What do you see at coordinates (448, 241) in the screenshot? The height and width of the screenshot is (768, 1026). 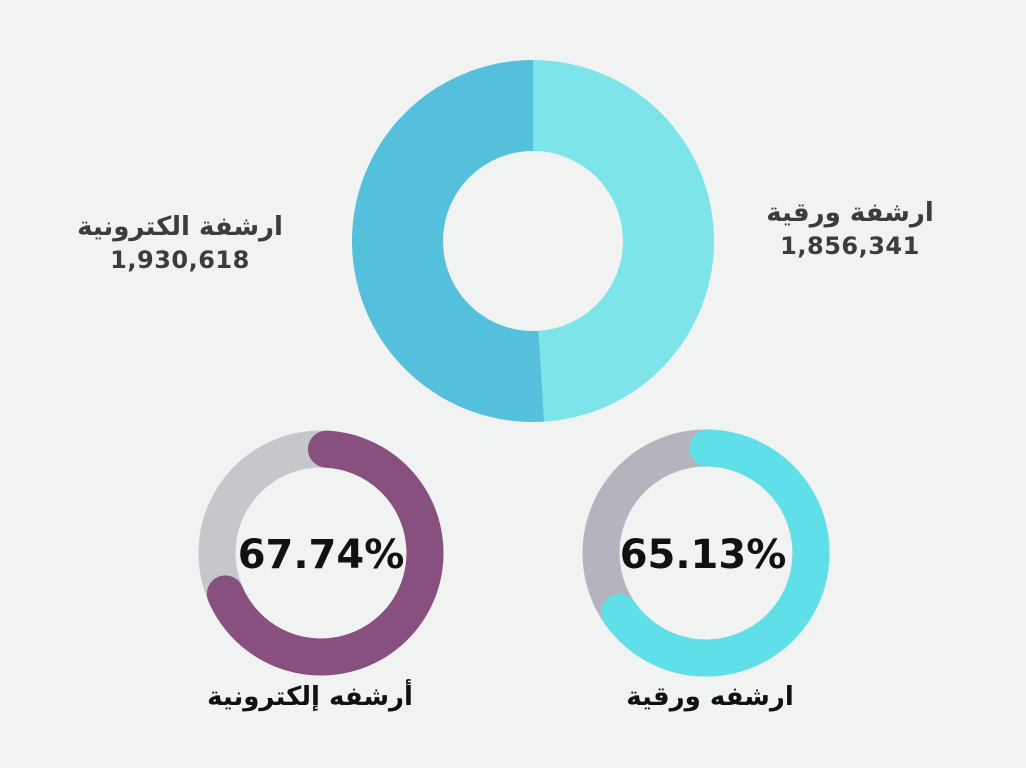 I see `donut-slice-electronic` at bounding box center [448, 241].